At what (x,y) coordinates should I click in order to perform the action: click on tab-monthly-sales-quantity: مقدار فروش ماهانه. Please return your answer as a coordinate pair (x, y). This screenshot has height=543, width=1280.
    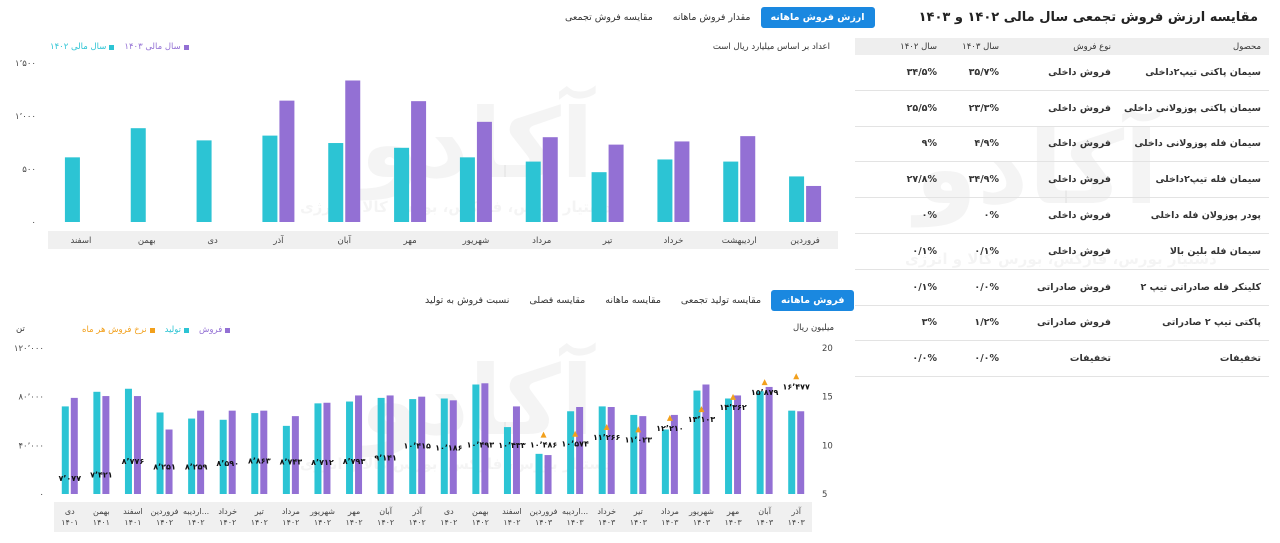
    Looking at the image, I should click on (711, 17).